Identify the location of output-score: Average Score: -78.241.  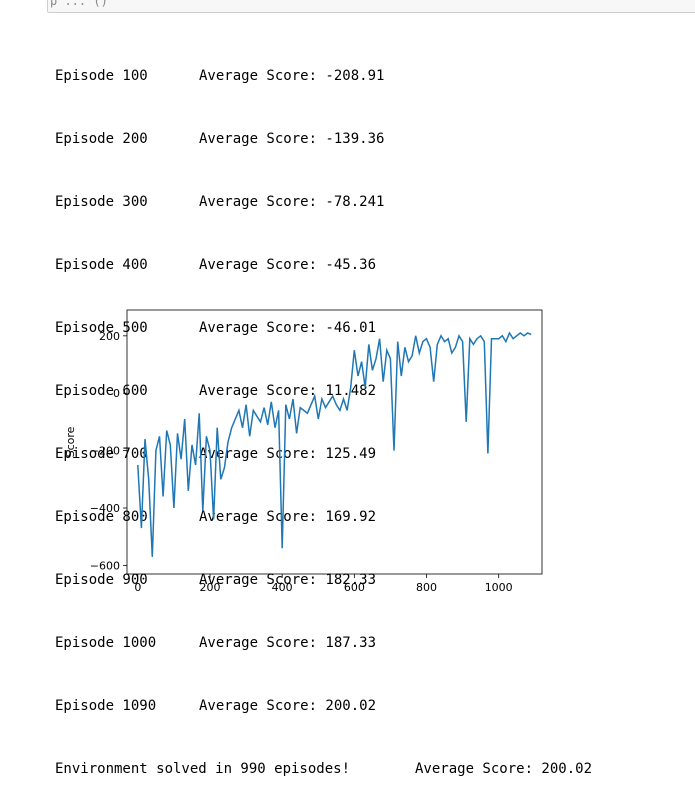
(292, 202).